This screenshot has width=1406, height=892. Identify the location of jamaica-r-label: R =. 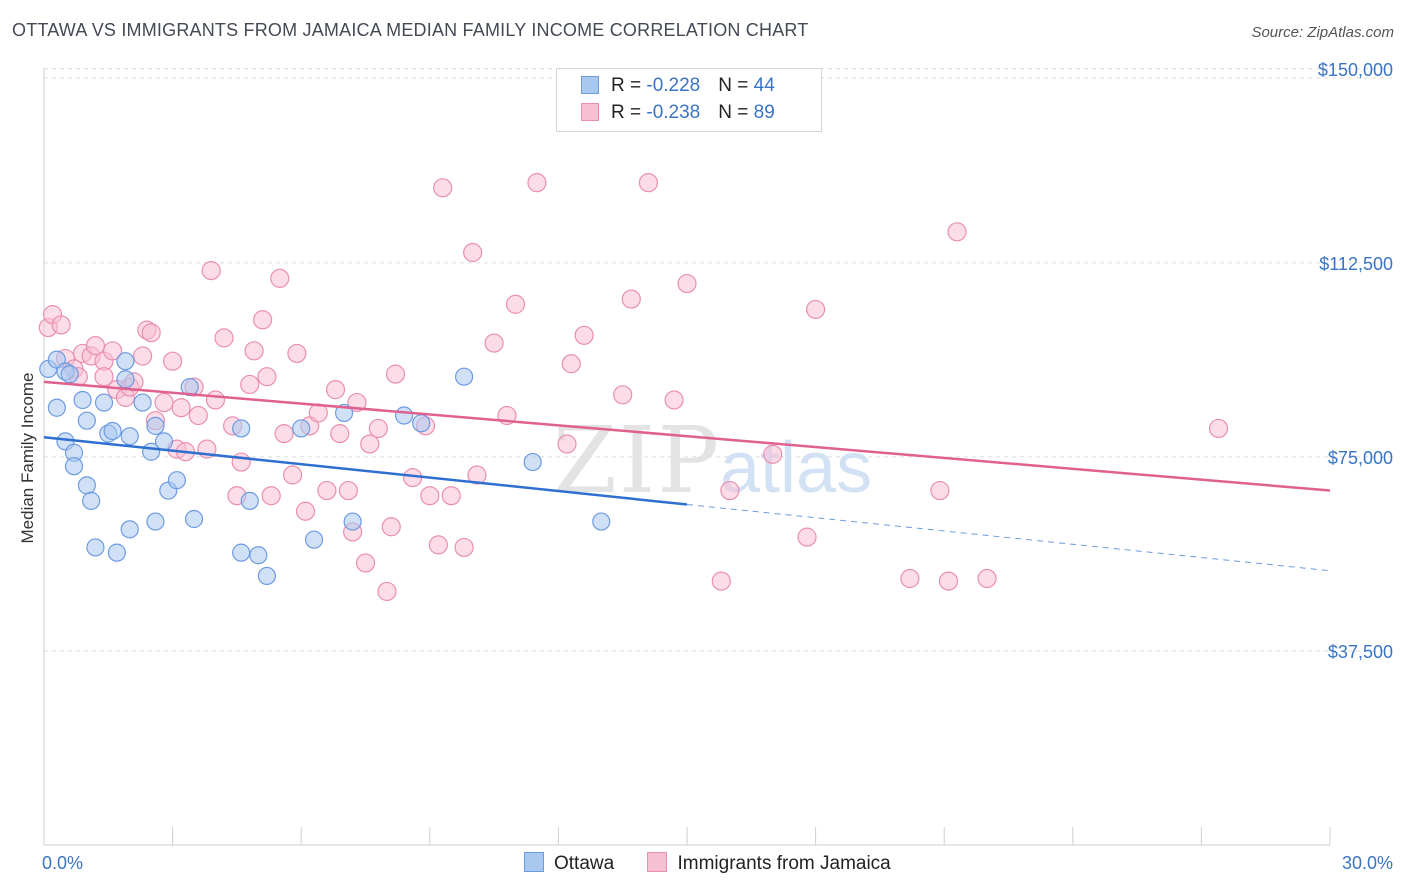
(629, 112).